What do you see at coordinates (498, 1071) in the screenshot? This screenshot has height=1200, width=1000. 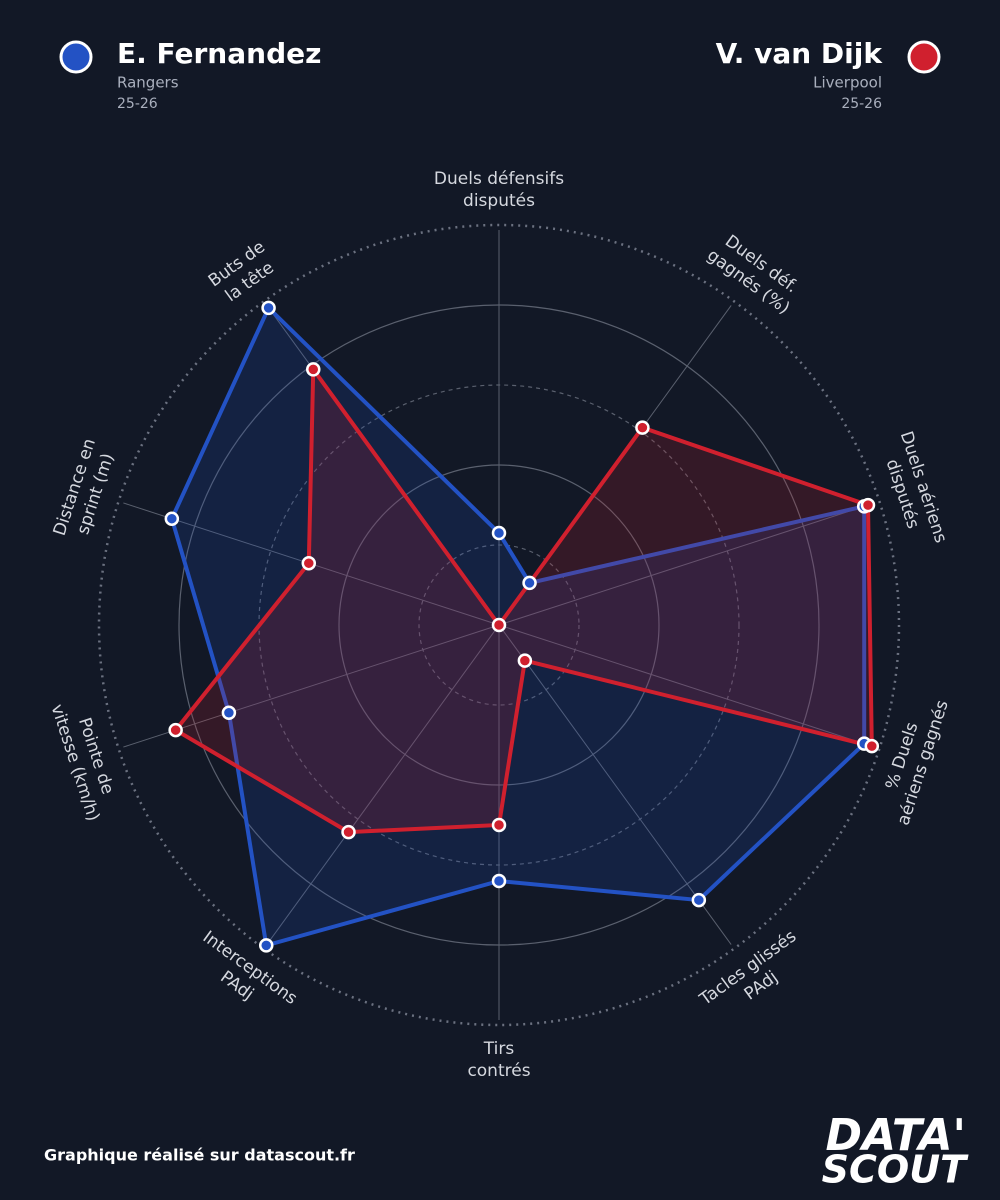 I see `axis-label-line: contrés` at bounding box center [498, 1071].